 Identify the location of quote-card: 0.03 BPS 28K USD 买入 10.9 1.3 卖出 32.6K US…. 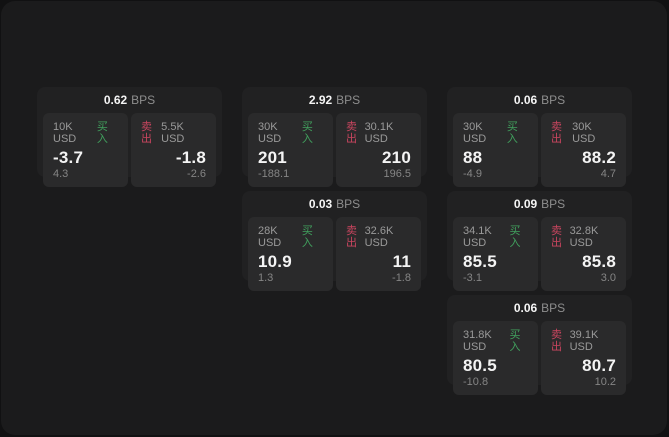
(334, 241).